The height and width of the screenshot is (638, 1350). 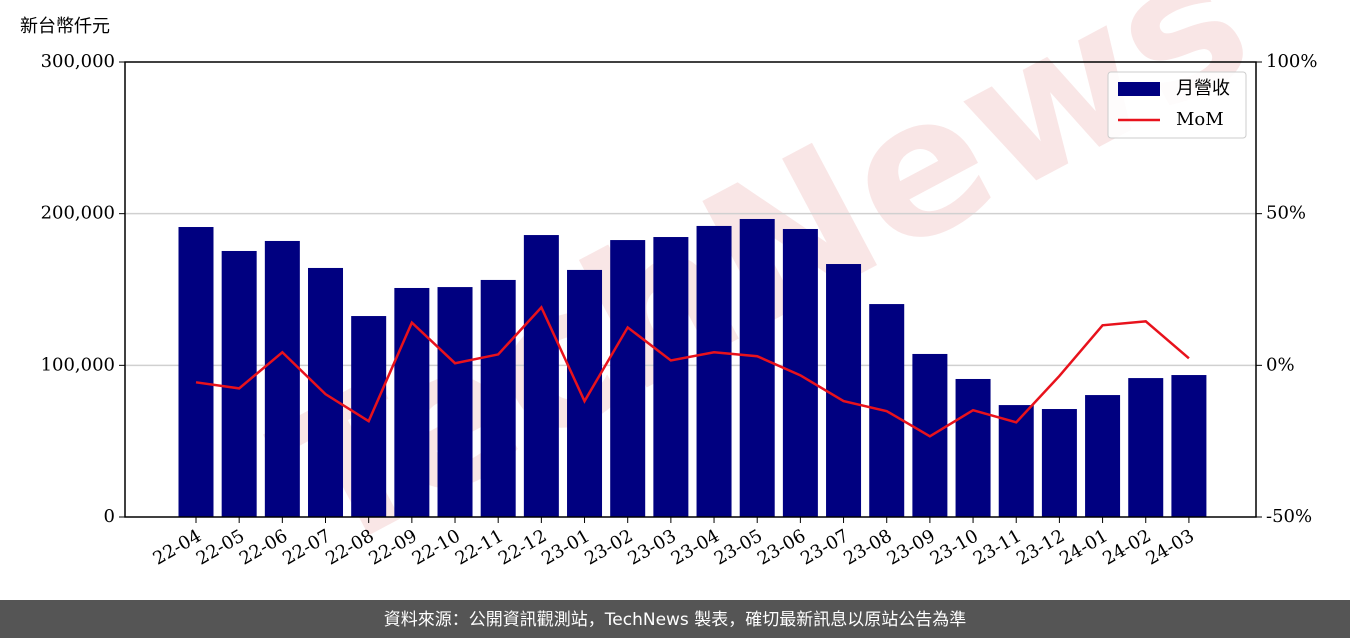 What do you see at coordinates (608, 547) in the screenshot?
I see `x-tick-label: 23-02` at bounding box center [608, 547].